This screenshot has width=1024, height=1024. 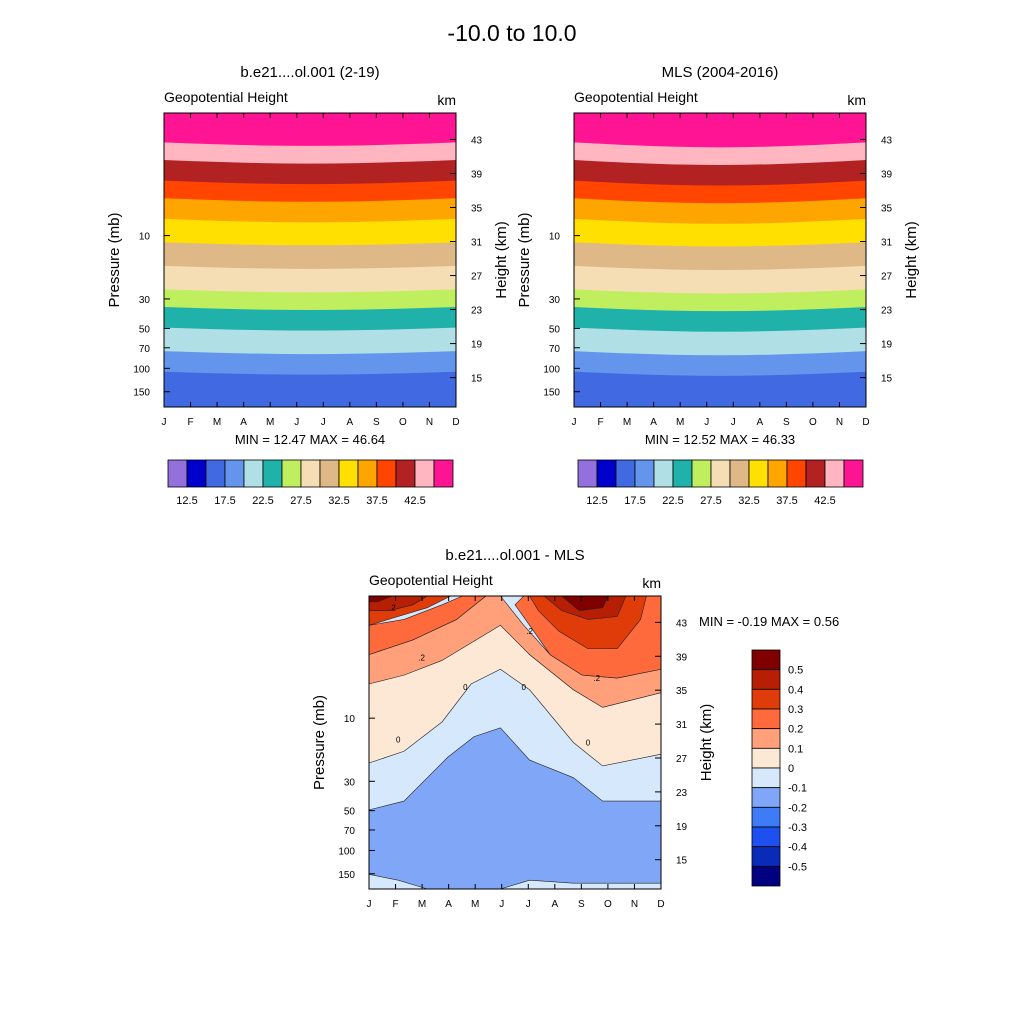 I want to click on panel-title: MLS (2004-2016), so click(x=720, y=72).